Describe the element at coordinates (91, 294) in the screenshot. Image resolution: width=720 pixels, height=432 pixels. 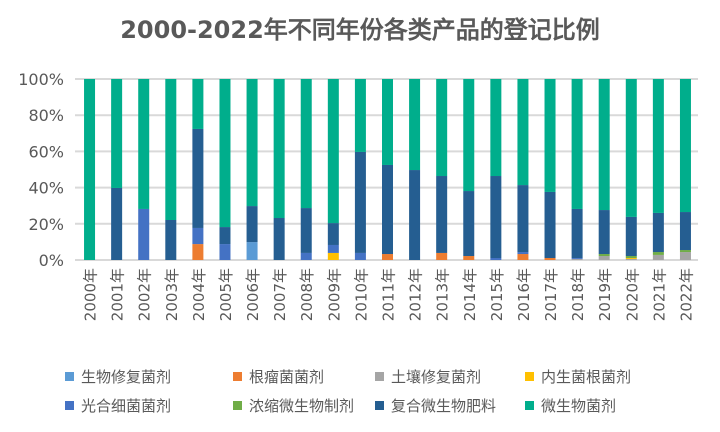
I see `x-tick-label: 2000年` at that location.